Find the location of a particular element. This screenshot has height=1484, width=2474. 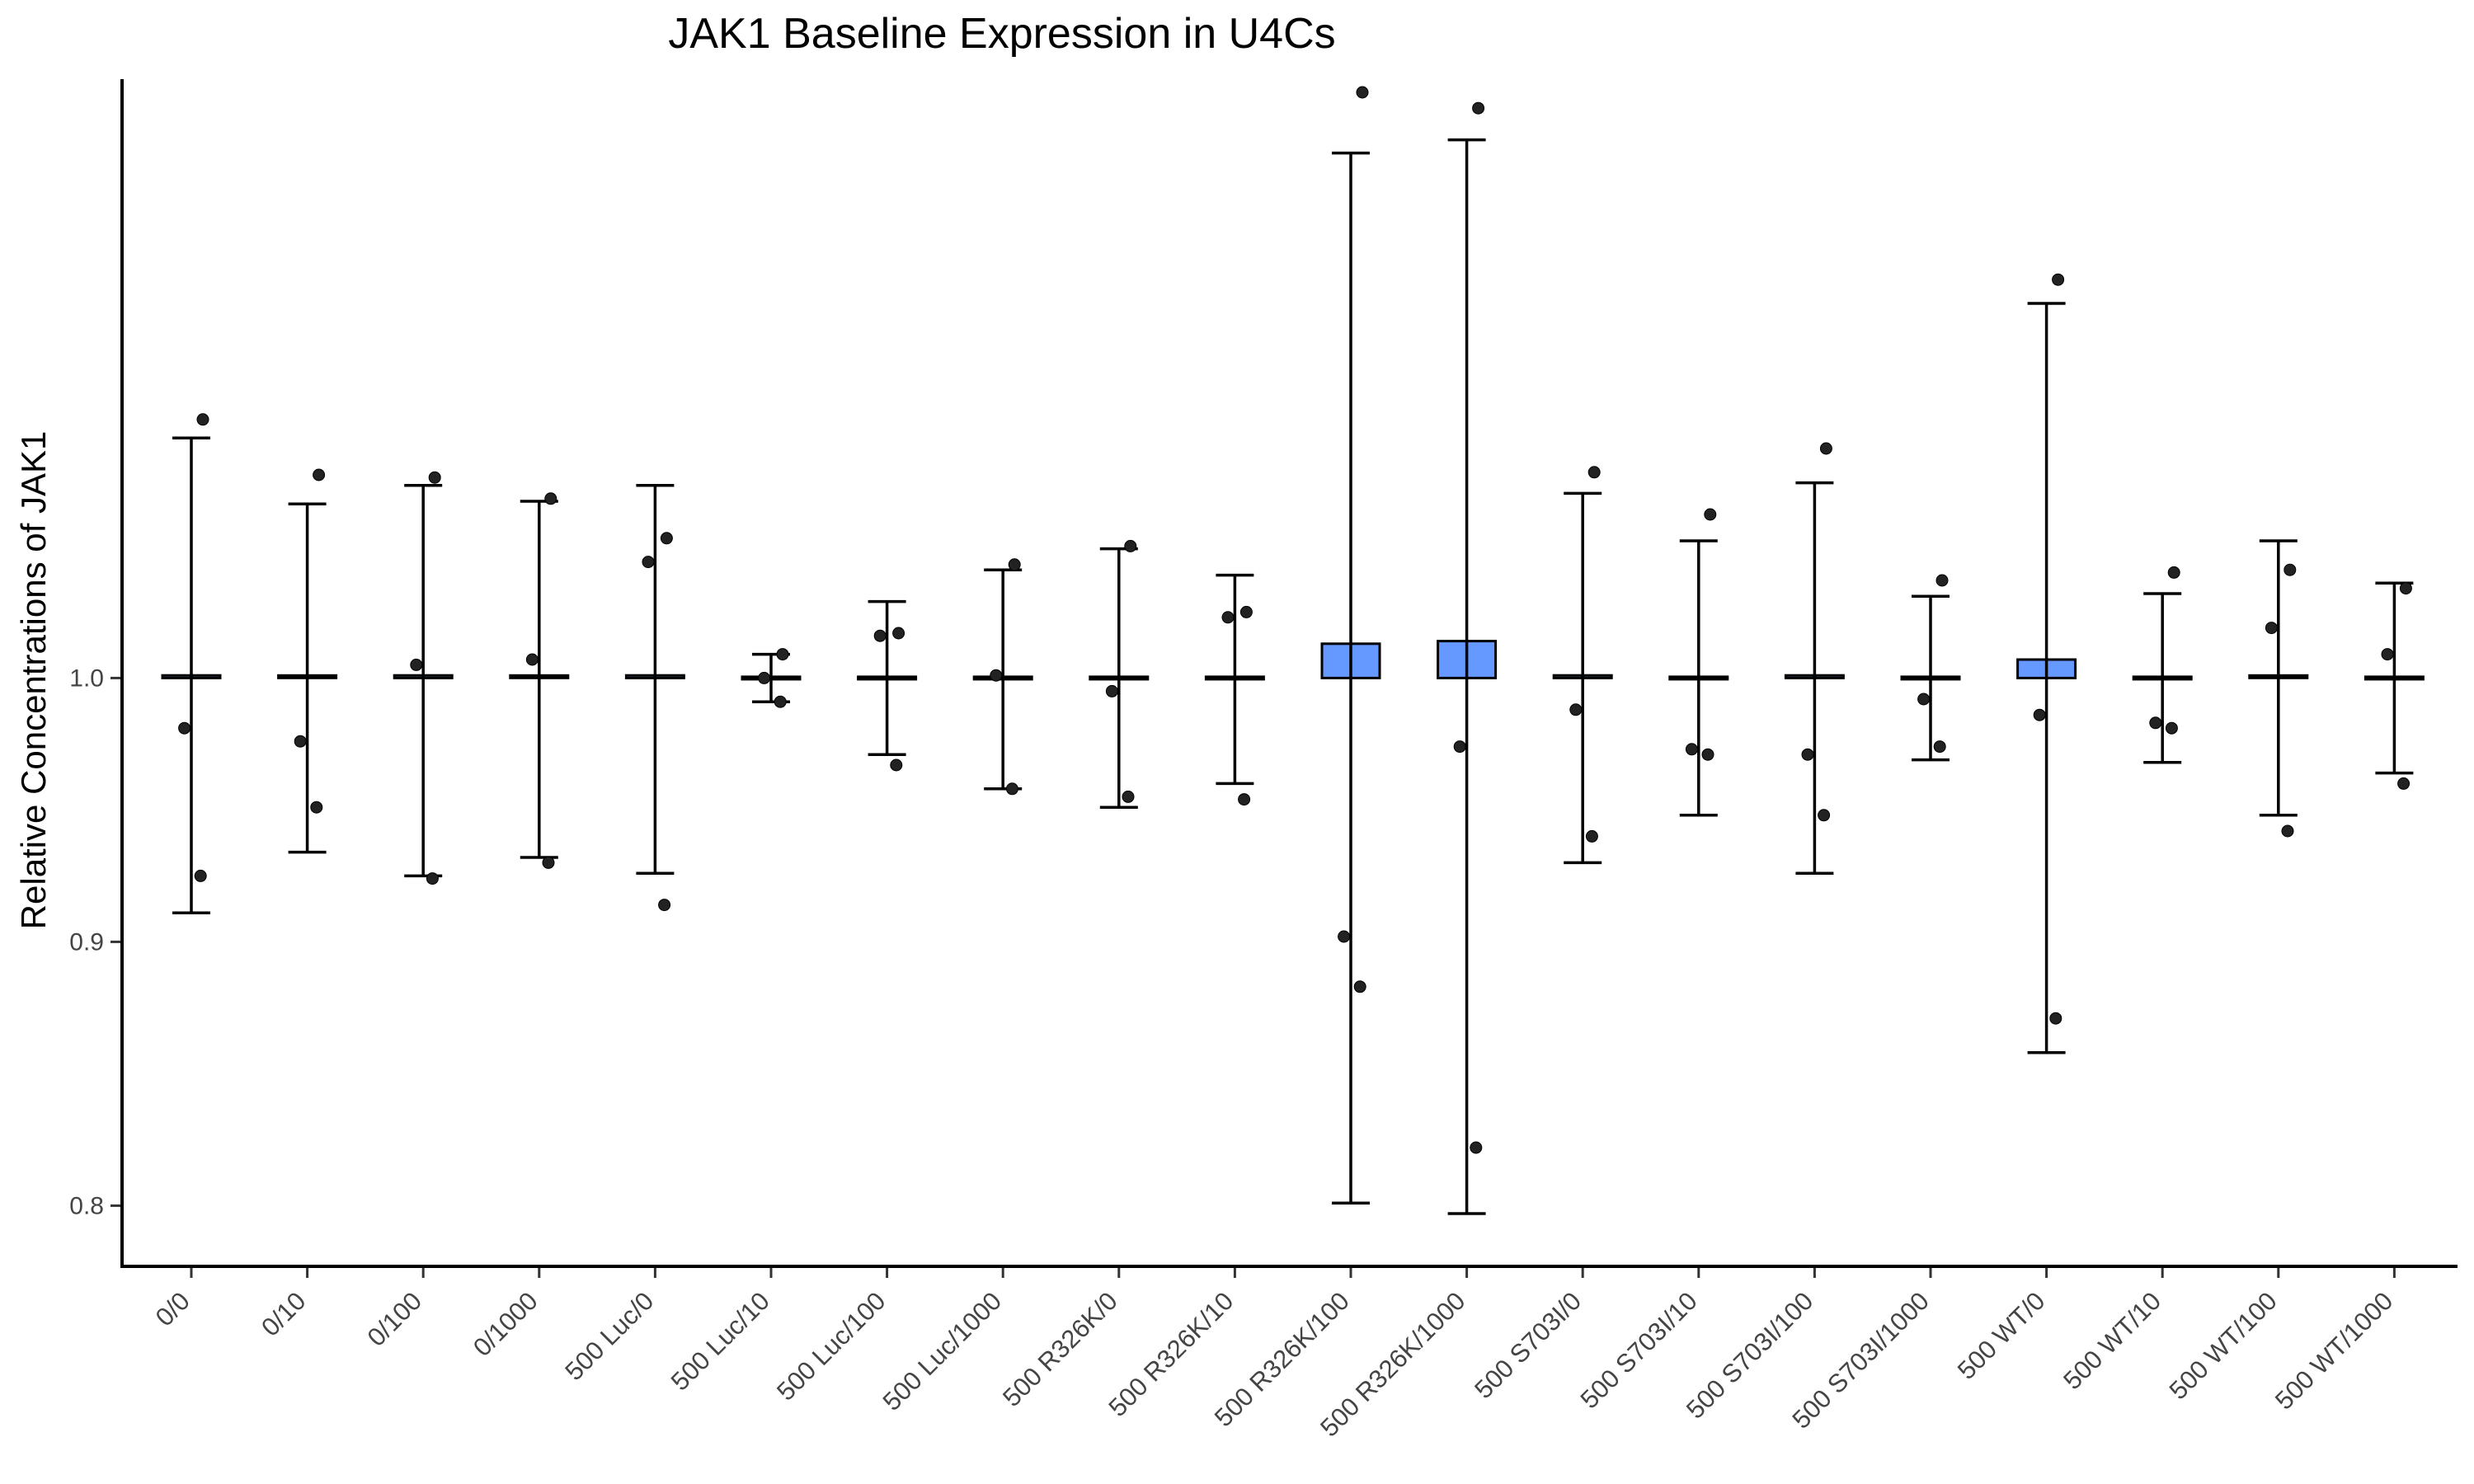

x-tick-label: 500 WT/100 is located at coordinates (2223, 1345).